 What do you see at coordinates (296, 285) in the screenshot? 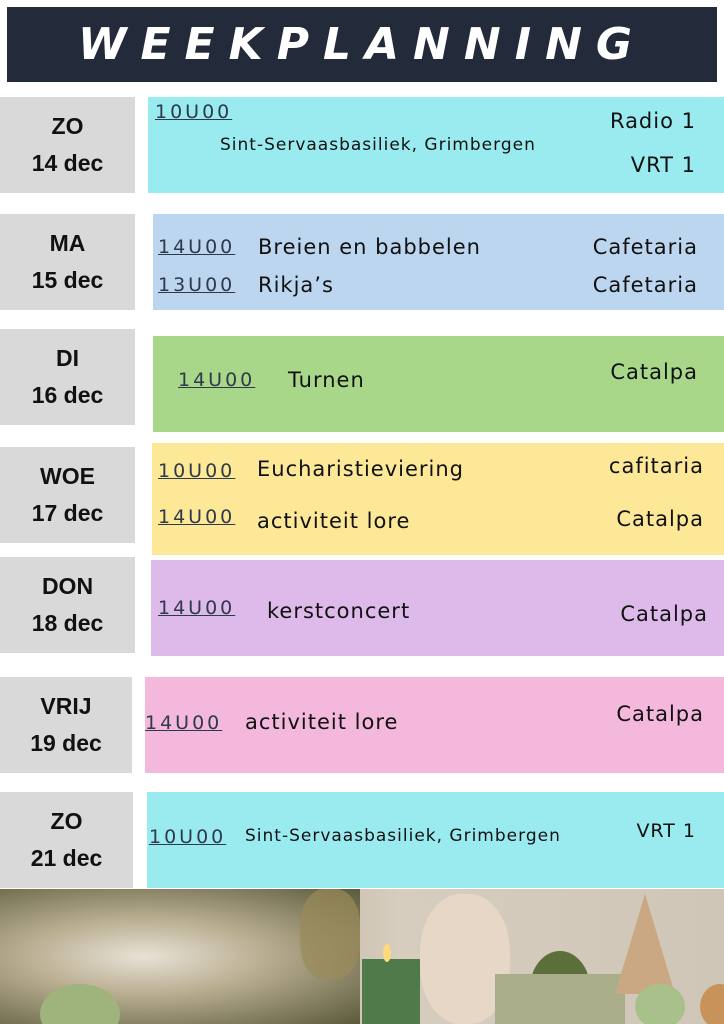
I see `event-title: Rikja’s` at bounding box center [296, 285].